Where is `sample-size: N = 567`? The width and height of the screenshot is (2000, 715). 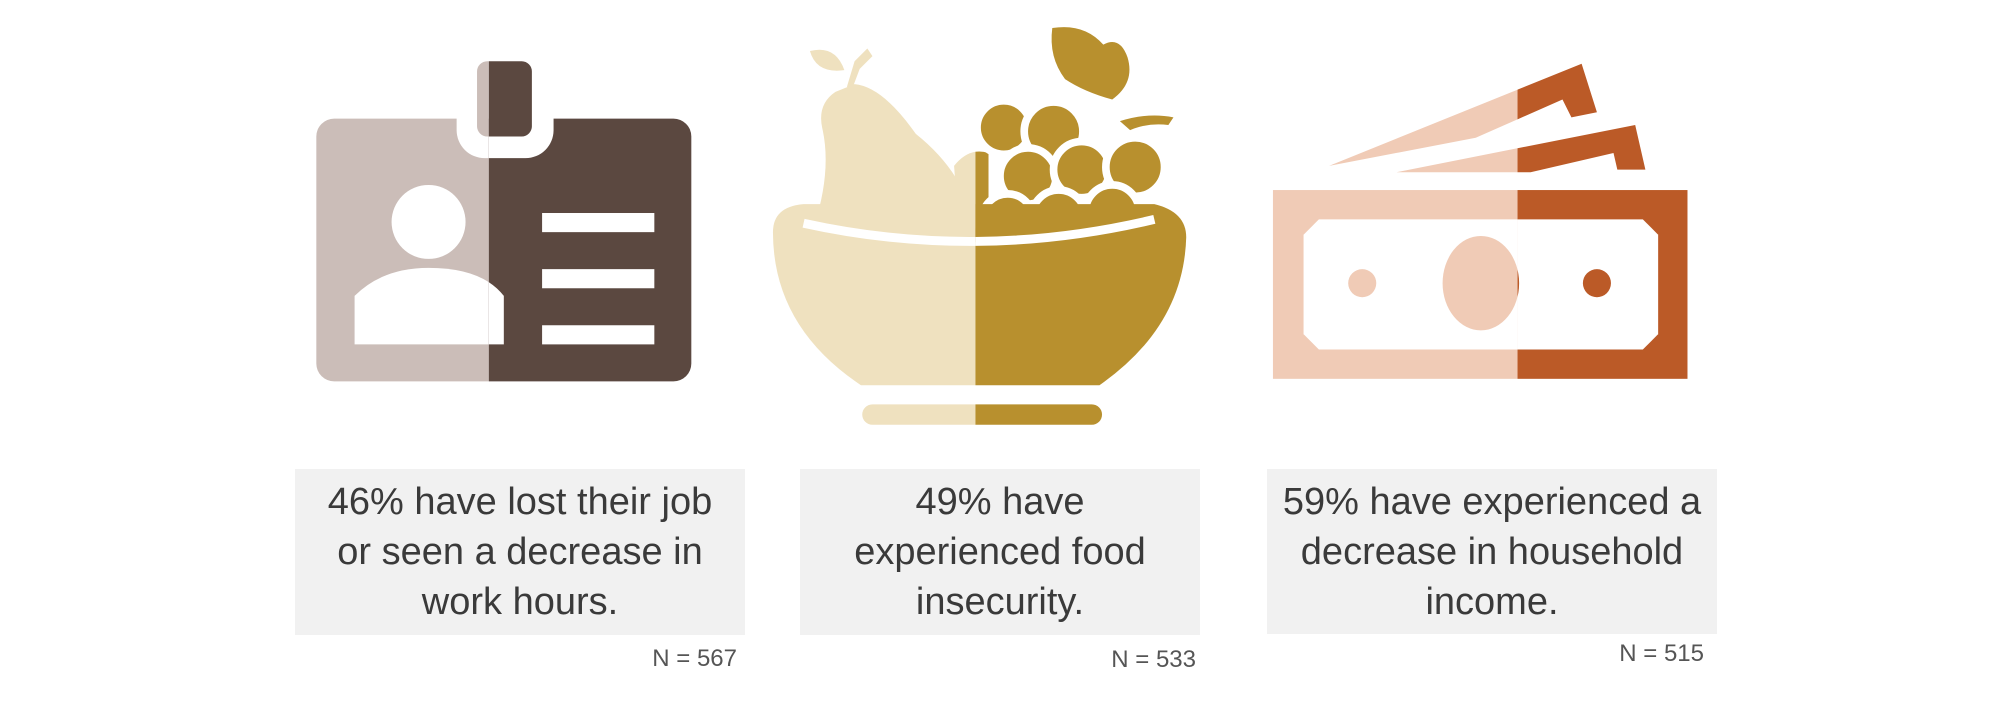 sample-size: N = 567 is located at coordinates (694, 658).